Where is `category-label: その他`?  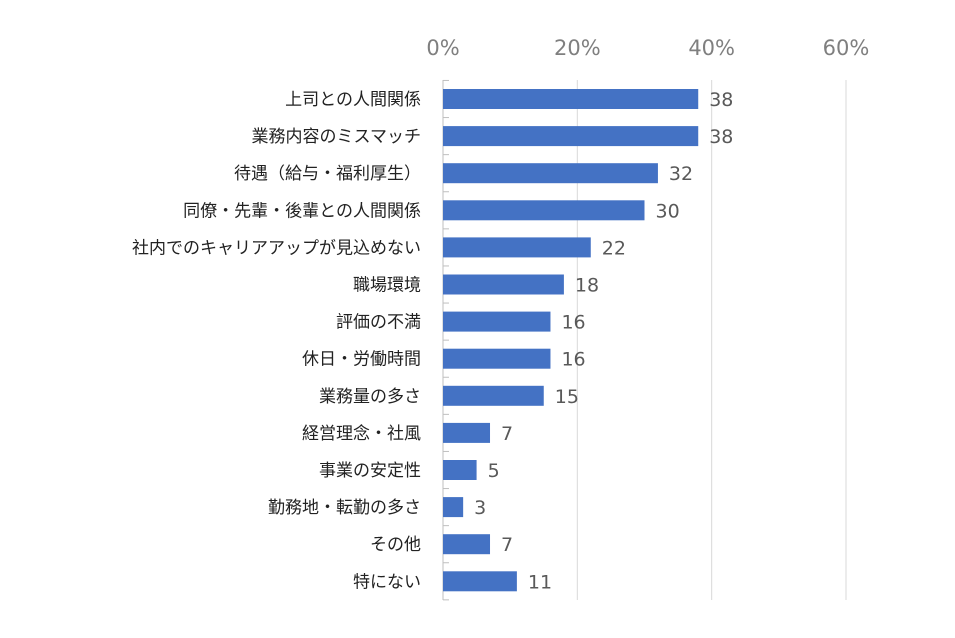
category-label: その他 is located at coordinates (395, 545).